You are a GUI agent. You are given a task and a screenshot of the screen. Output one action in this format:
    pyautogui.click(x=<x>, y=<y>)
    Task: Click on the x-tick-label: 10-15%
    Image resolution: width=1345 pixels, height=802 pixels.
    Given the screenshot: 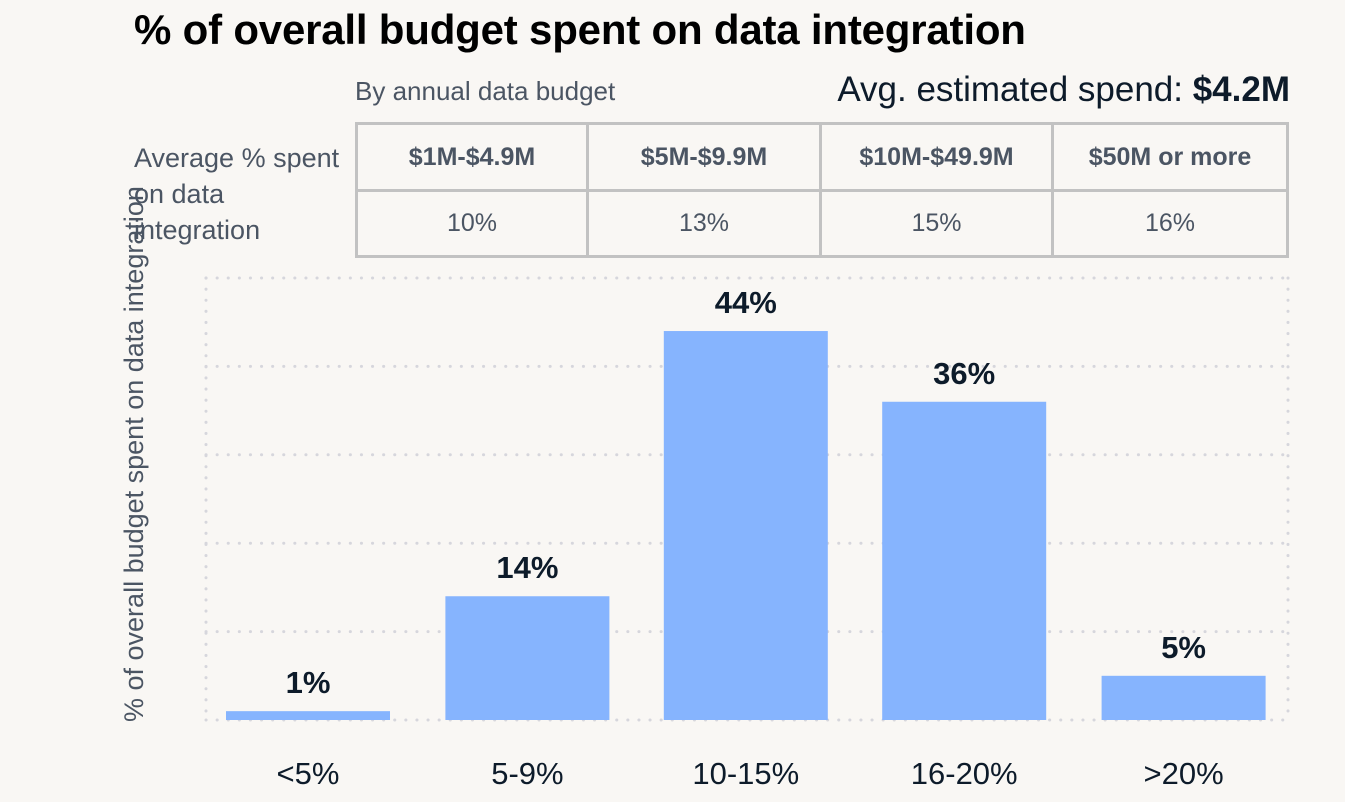 What is the action you would take?
    pyautogui.click(x=745, y=773)
    